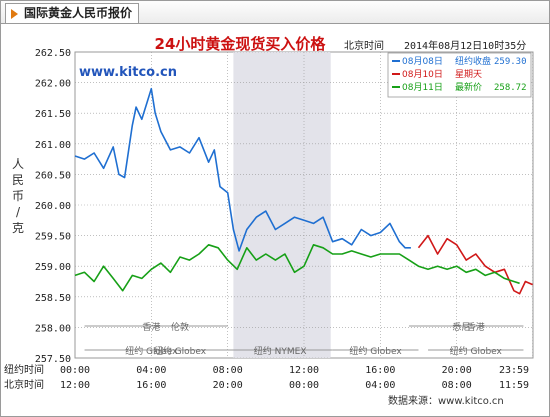  What do you see at coordinates (18, 196) in the screenshot?
I see `y-axis-label-char: 币` at bounding box center [18, 196].